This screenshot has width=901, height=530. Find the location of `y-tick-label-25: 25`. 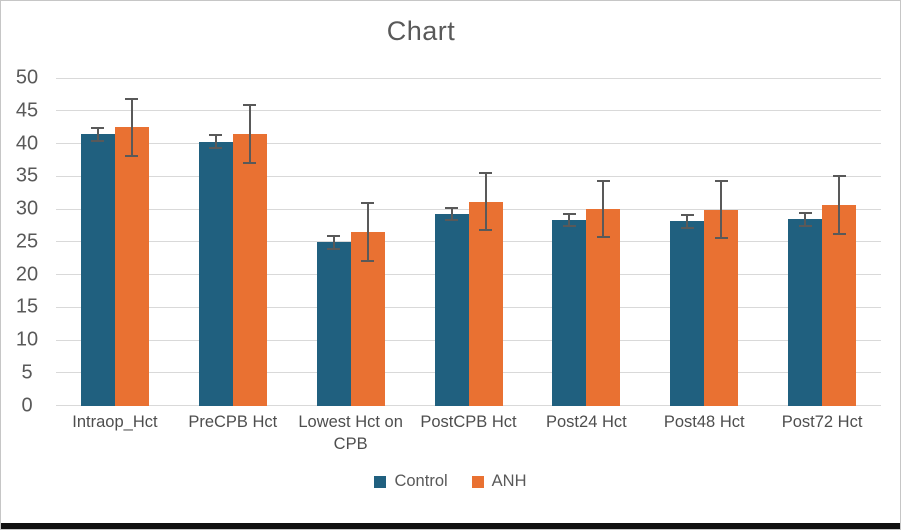

y-tick-label-25: 25 is located at coordinates (27, 241).